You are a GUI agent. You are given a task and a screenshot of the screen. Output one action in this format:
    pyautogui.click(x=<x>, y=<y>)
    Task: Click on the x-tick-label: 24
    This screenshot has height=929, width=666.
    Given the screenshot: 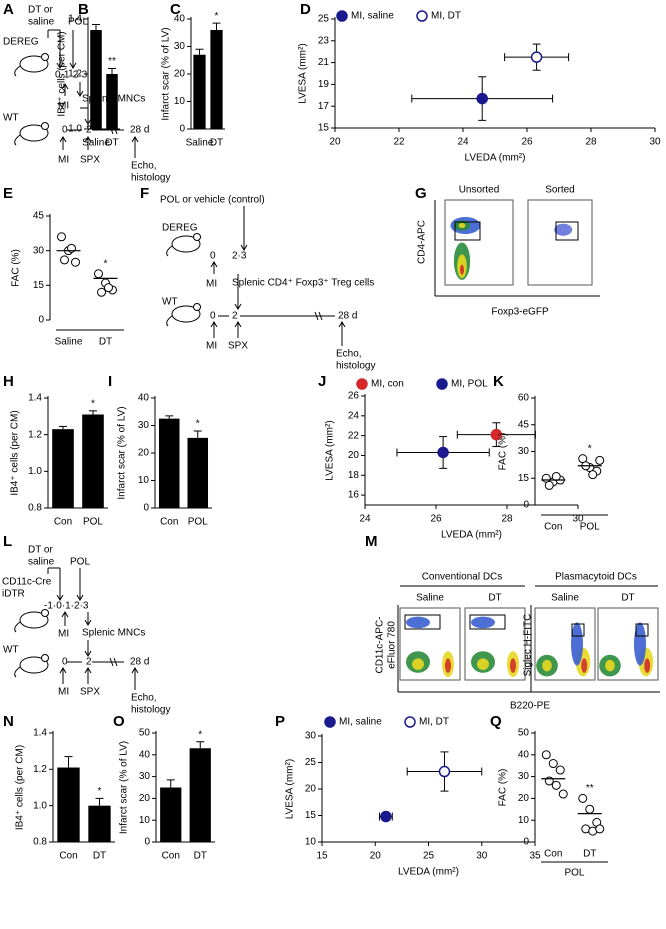 What is the action you would take?
    pyautogui.click(x=463, y=142)
    